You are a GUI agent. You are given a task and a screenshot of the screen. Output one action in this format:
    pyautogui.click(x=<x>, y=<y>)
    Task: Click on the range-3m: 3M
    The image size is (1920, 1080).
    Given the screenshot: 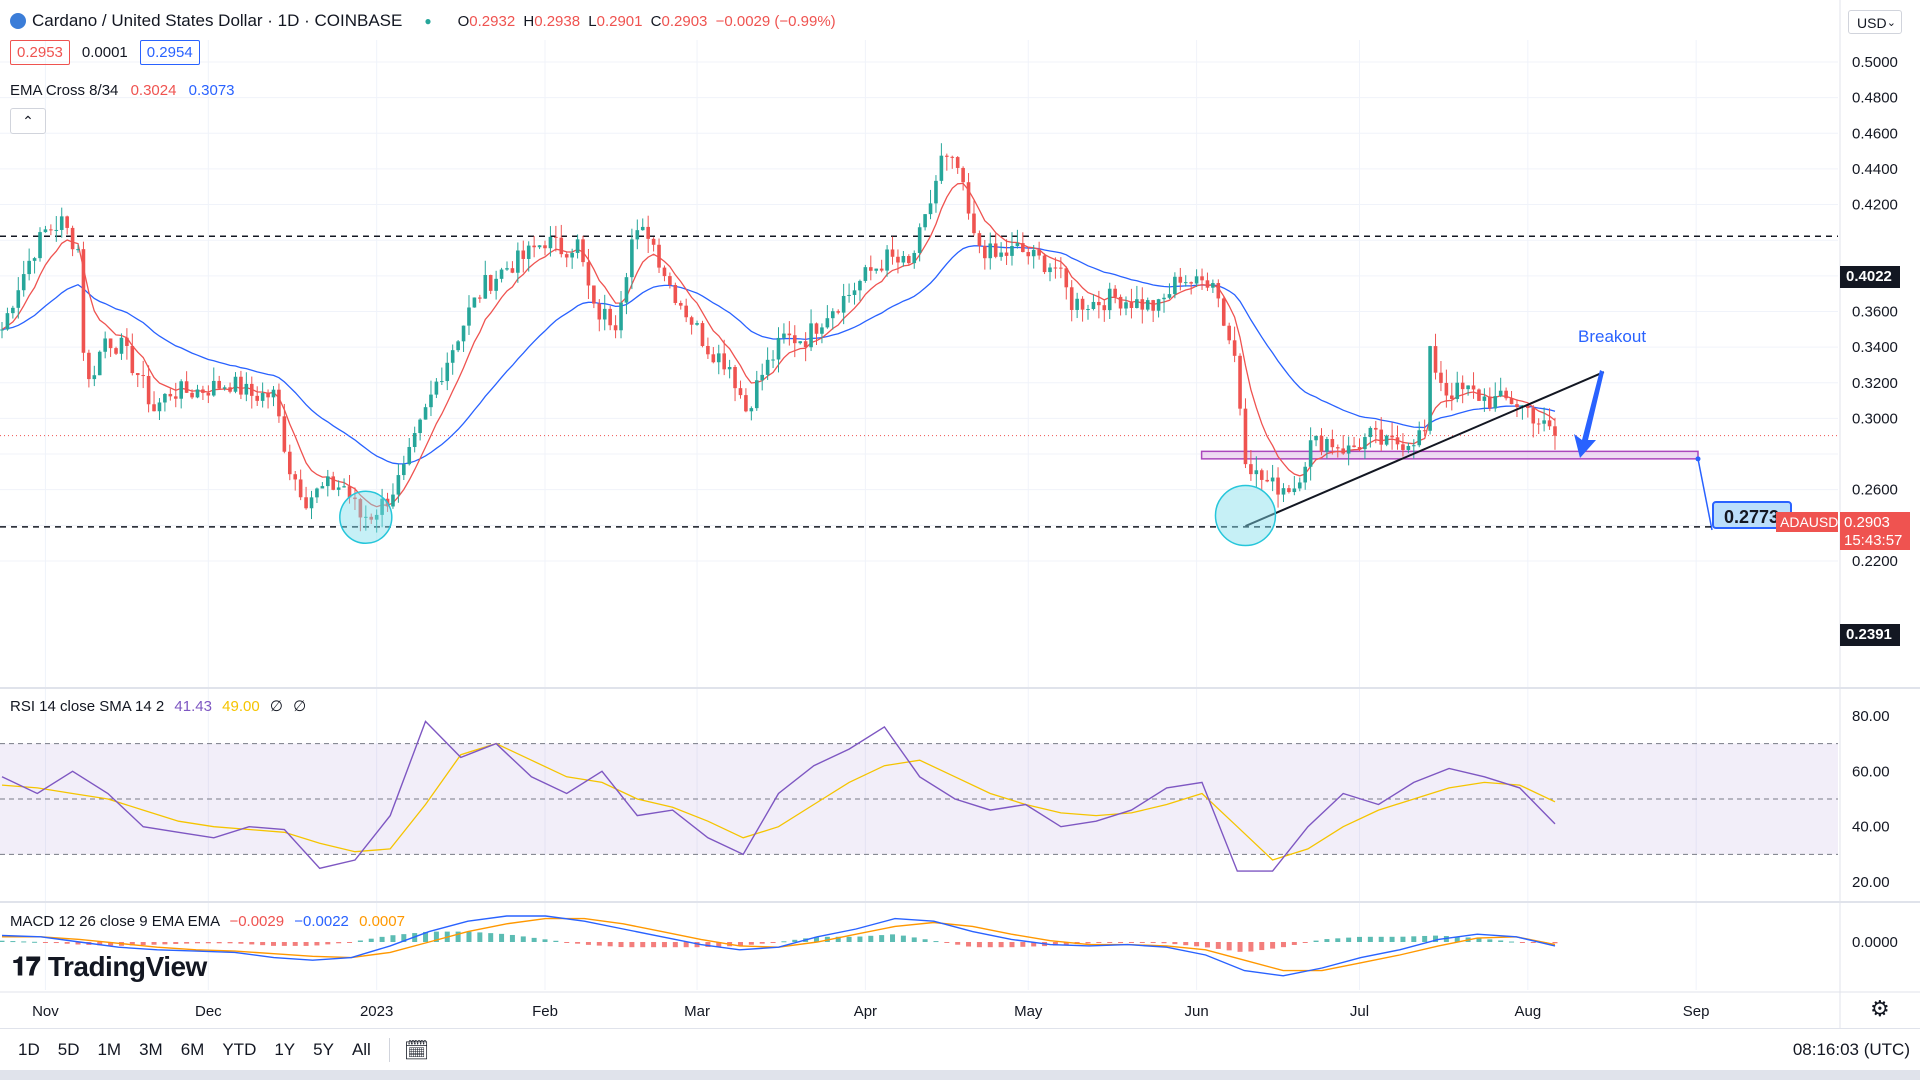 What is the action you would take?
    pyautogui.click(x=151, y=1049)
    